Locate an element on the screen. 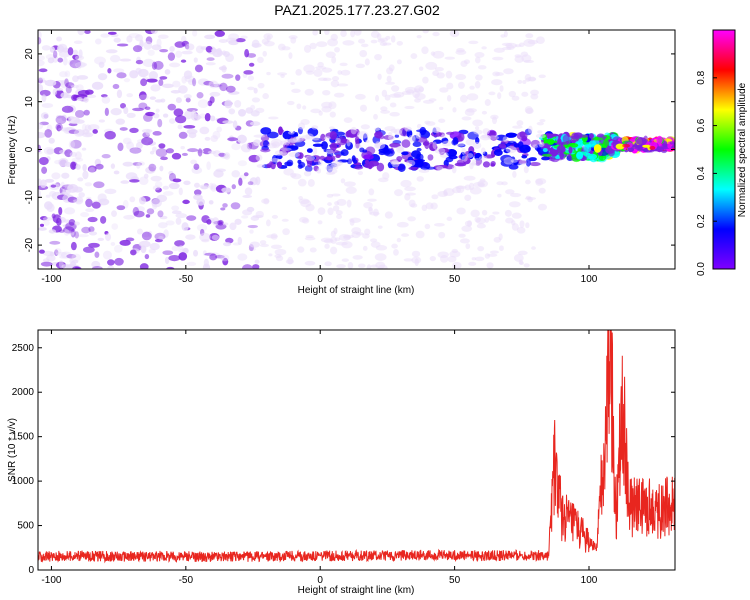 This screenshot has height=600, width=750. colorbar-label: Normalized spectral amplitude is located at coordinates (742, 149).